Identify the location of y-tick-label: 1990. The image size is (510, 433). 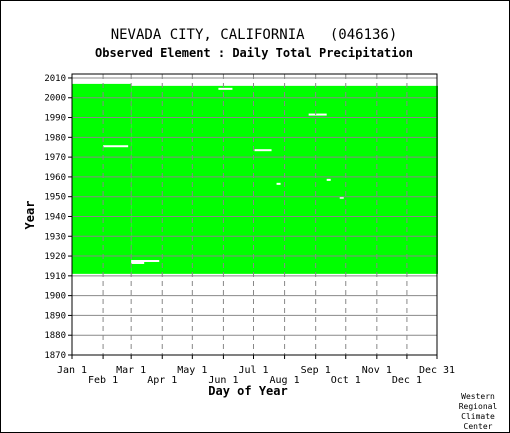
(55, 119).